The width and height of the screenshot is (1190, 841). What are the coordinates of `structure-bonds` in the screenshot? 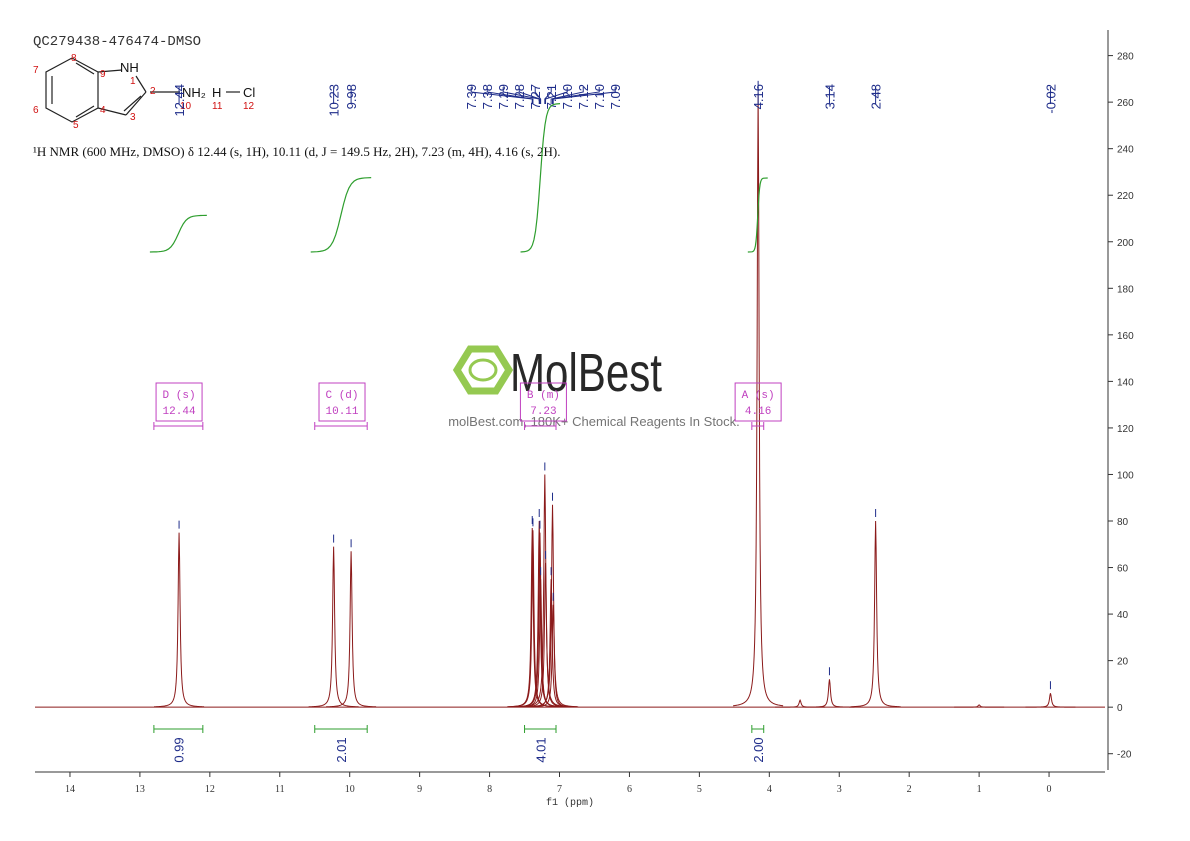 It's located at (142, 90).